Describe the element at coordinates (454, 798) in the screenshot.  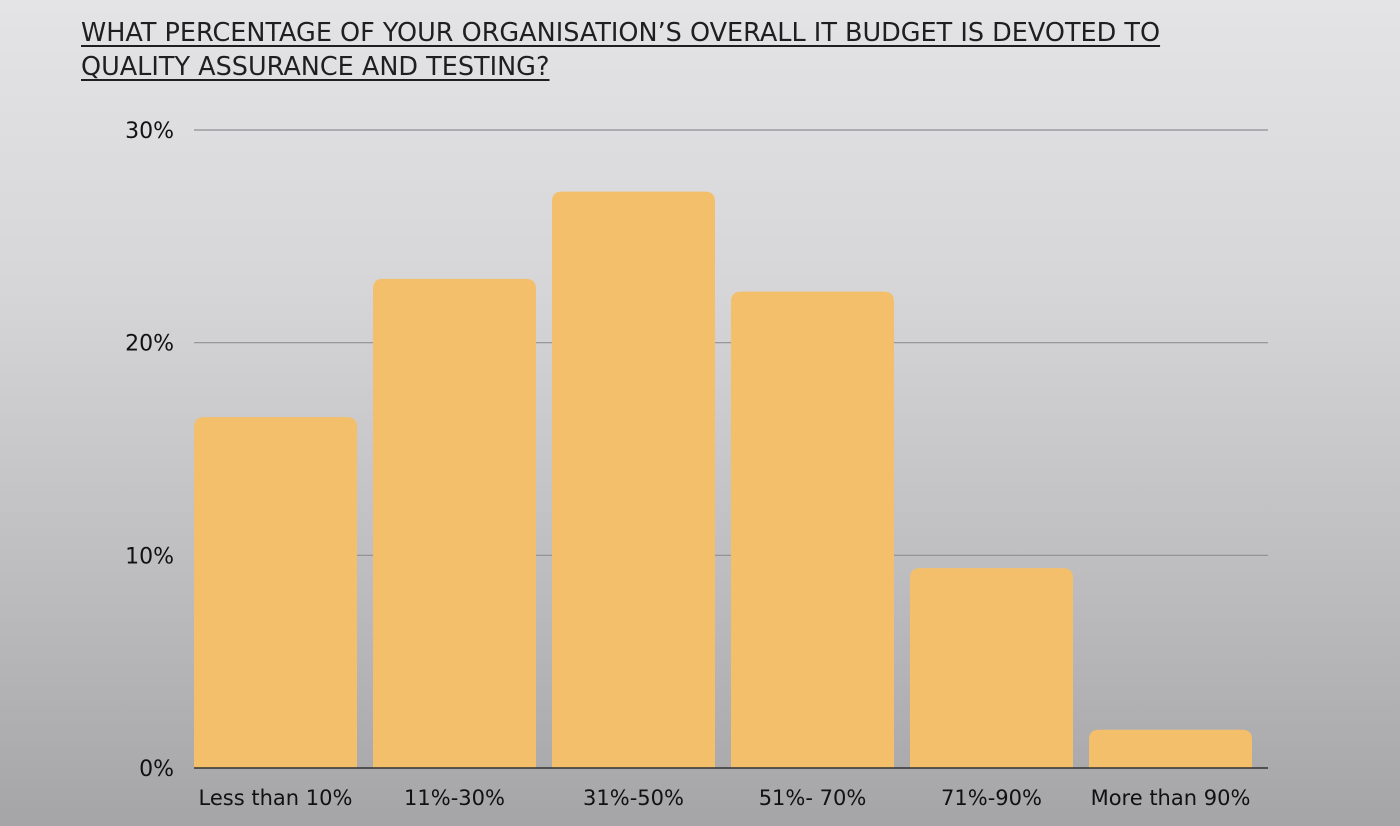
I see `x-tick-label: 11%-30%` at that location.